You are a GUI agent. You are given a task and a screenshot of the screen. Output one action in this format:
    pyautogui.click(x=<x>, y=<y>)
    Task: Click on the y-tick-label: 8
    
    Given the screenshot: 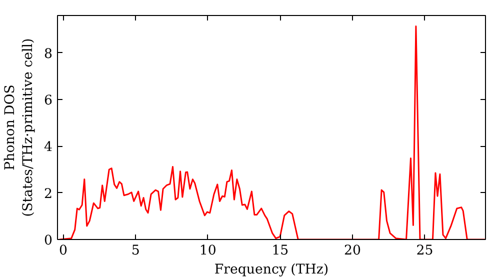 What is the action you would take?
    pyautogui.click(x=48, y=54)
    